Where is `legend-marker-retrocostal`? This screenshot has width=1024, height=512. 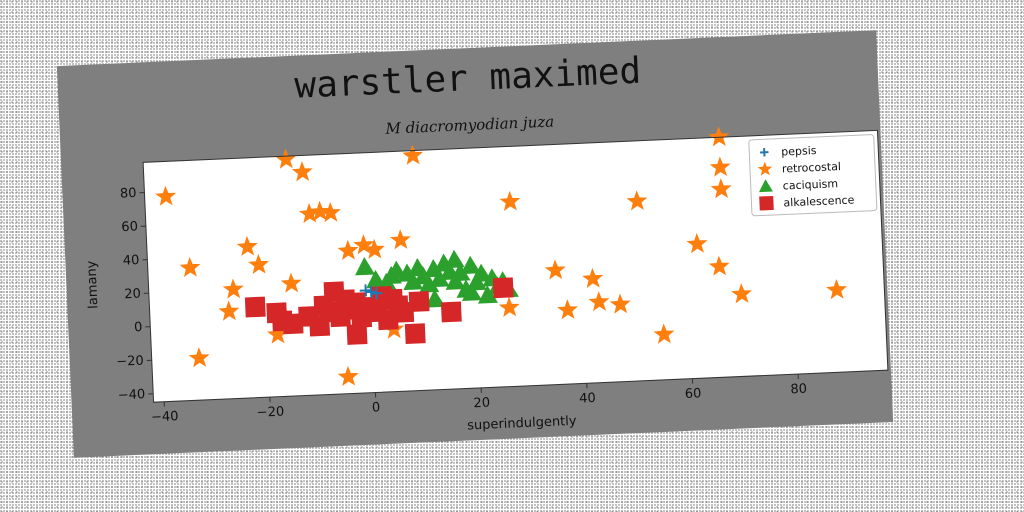
legend-marker-retrocostal is located at coordinates (765, 168).